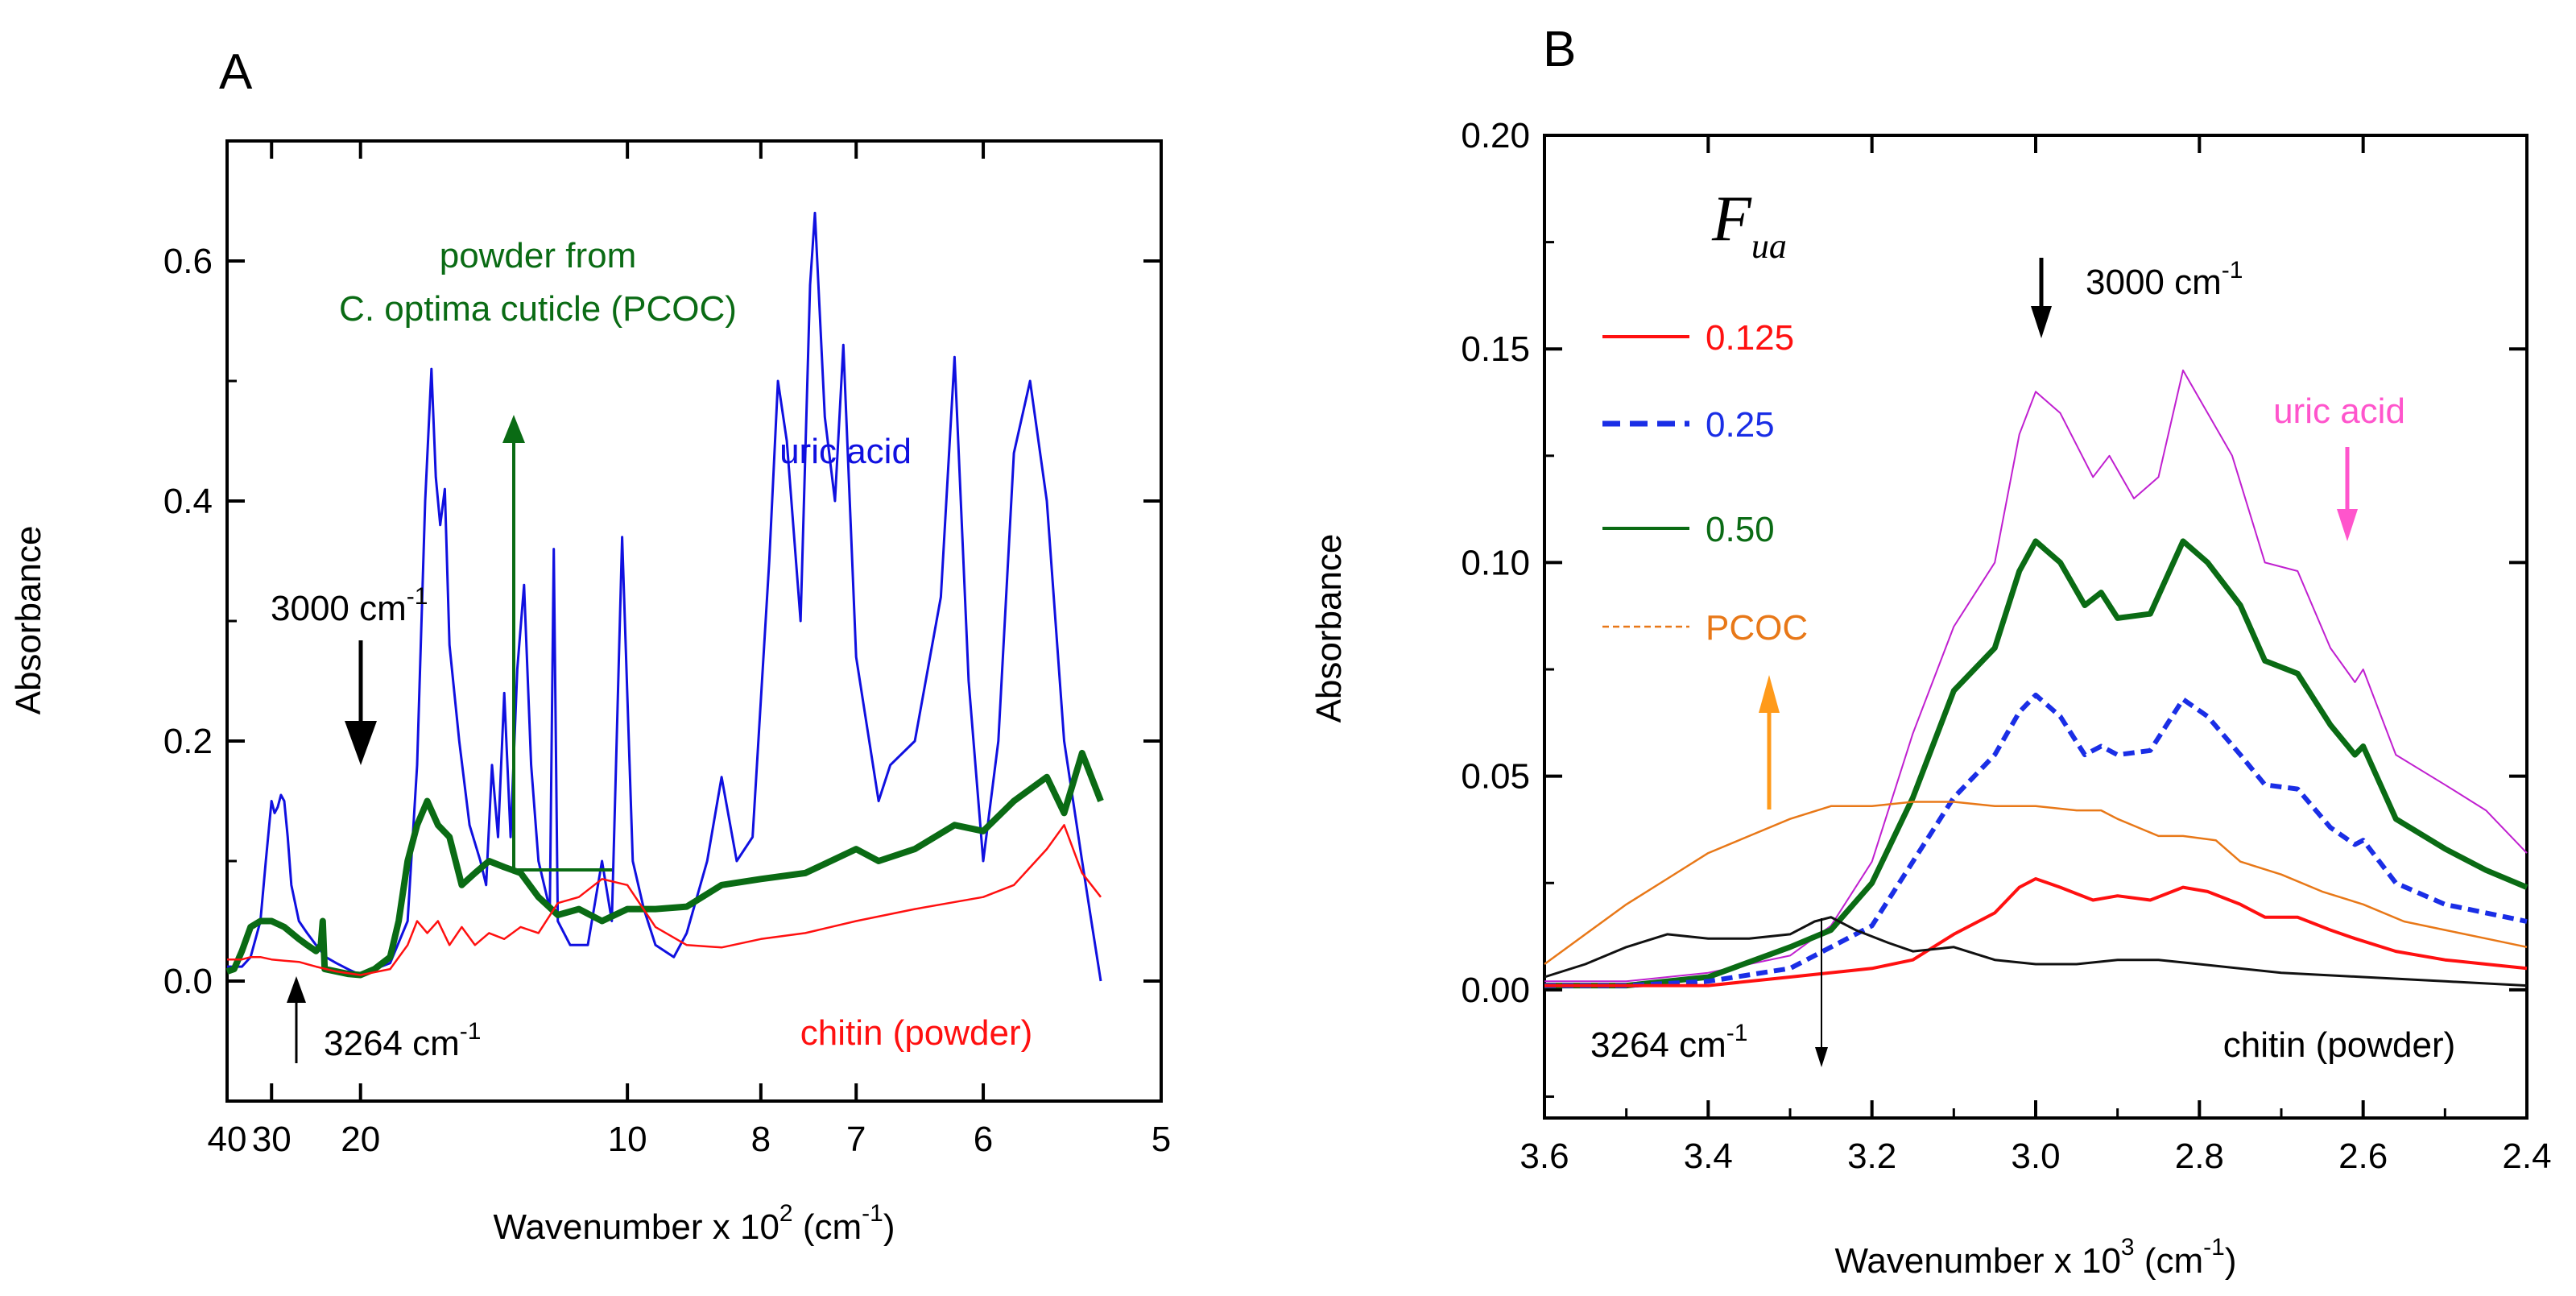 The height and width of the screenshot is (1296, 2576). Describe the element at coordinates (188, 741) in the screenshot. I see `panel-a-y-tick-label: 0.2` at that location.